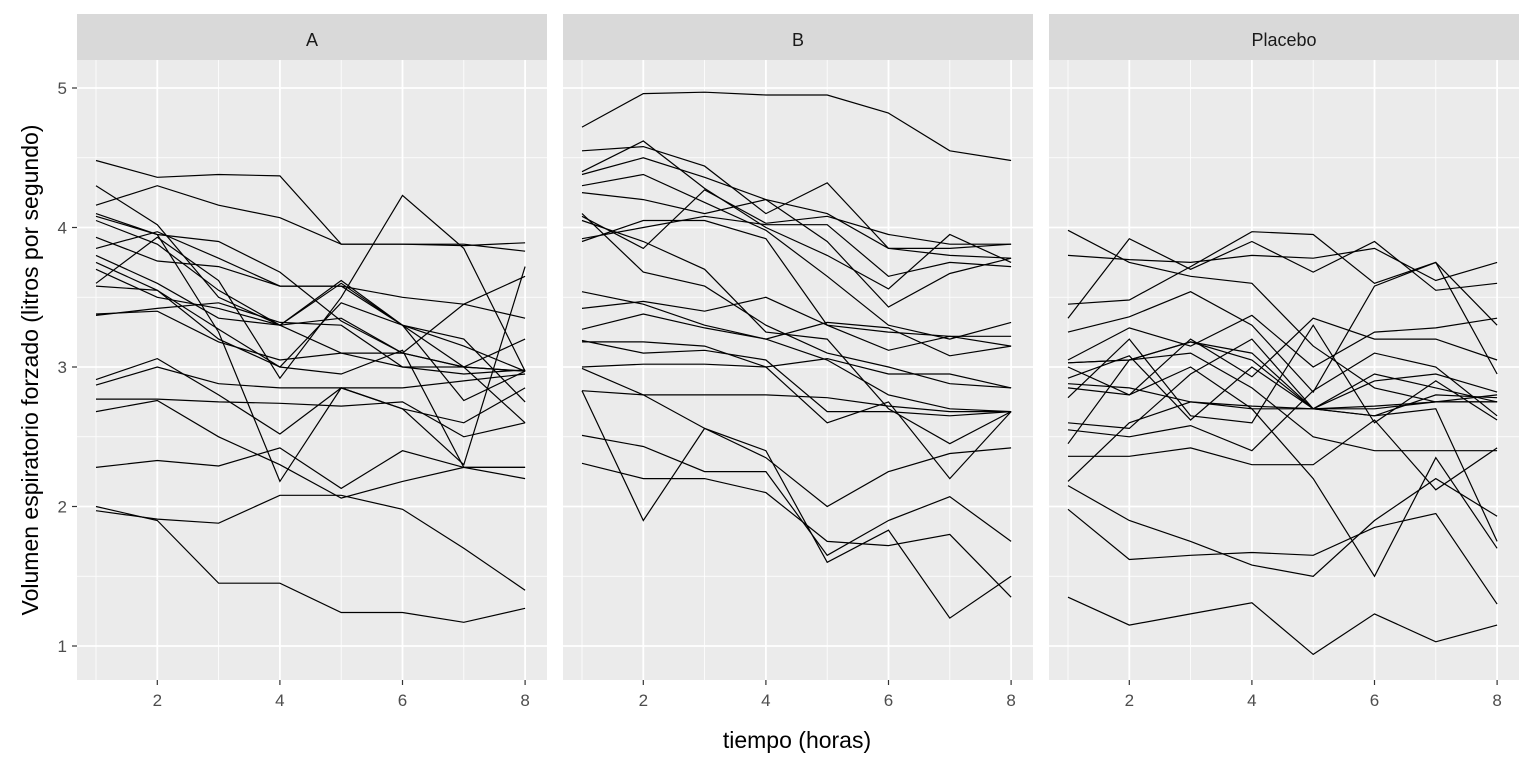 The image size is (1536, 768). Describe the element at coordinates (312, 40) in the screenshot. I see `facet-strip-label: A` at that location.